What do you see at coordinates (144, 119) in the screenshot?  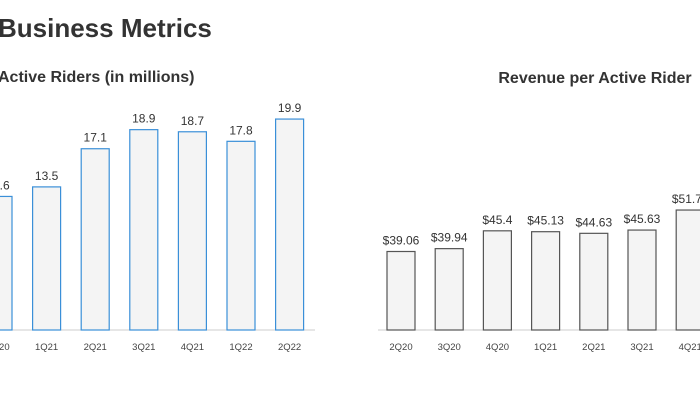 I see `value-label: 18.9` at bounding box center [144, 119].